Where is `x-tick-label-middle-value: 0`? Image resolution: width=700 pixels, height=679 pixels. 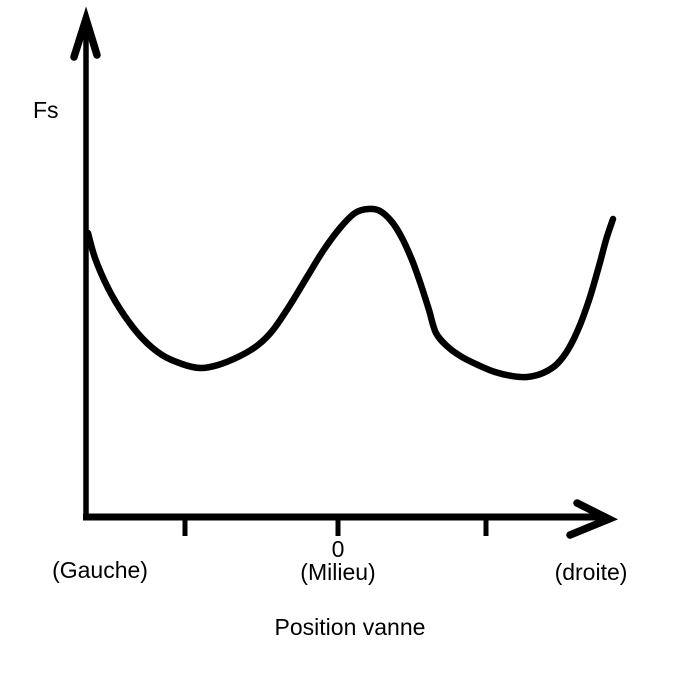 x-tick-label-middle-value: 0 is located at coordinates (338, 549).